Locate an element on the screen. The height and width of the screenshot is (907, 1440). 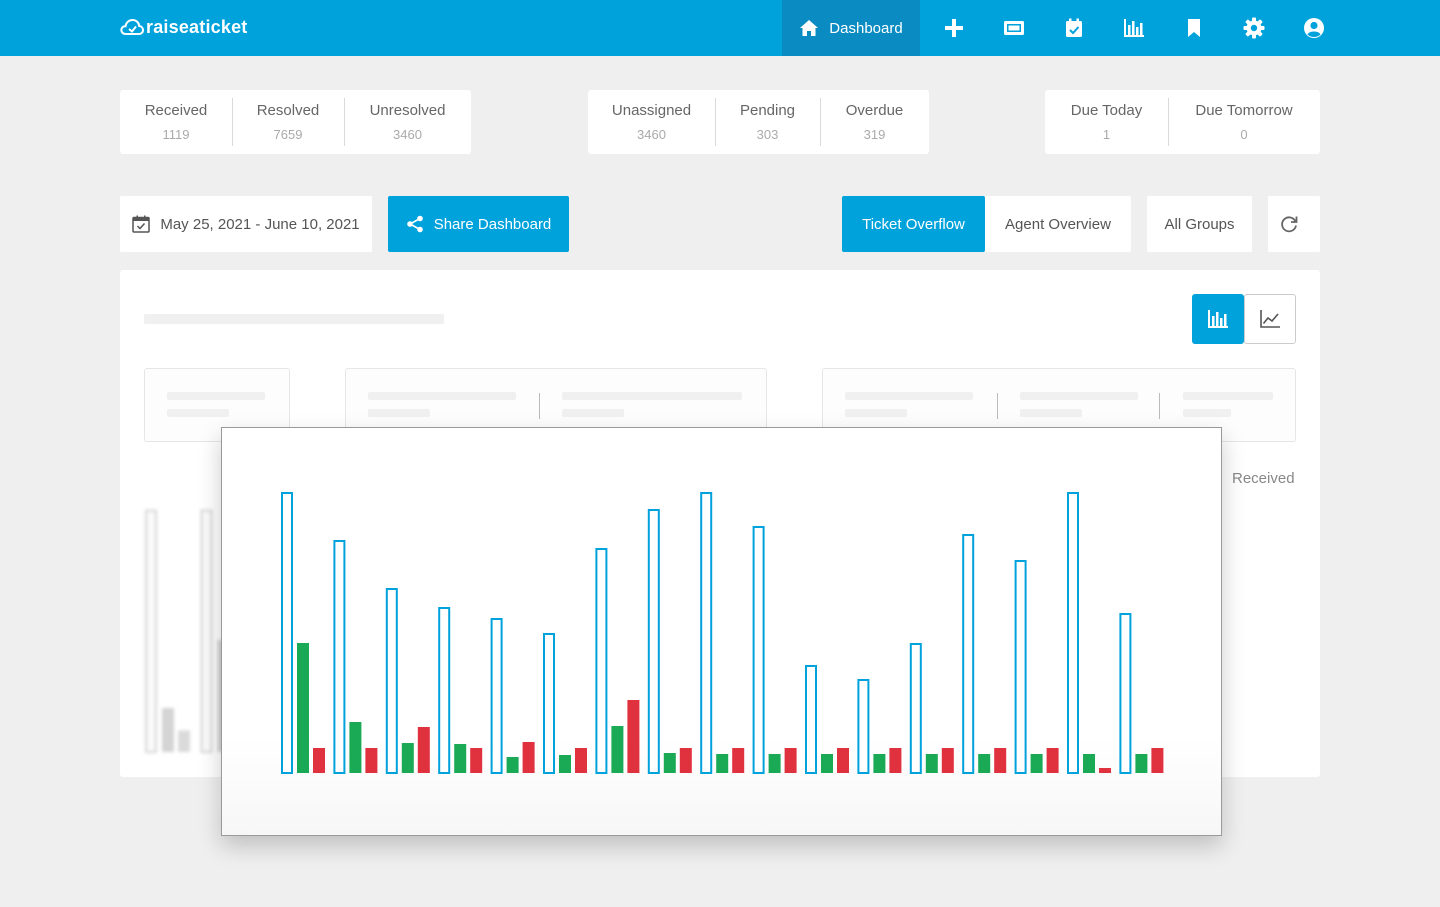
date-range-picker: May 25, 2021 - June 10, 2021 is located at coordinates (246, 224).